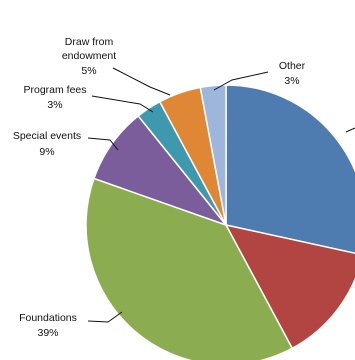 The image size is (355, 360). I want to click on label-foundations-name: Foundations, so click(48, 318).